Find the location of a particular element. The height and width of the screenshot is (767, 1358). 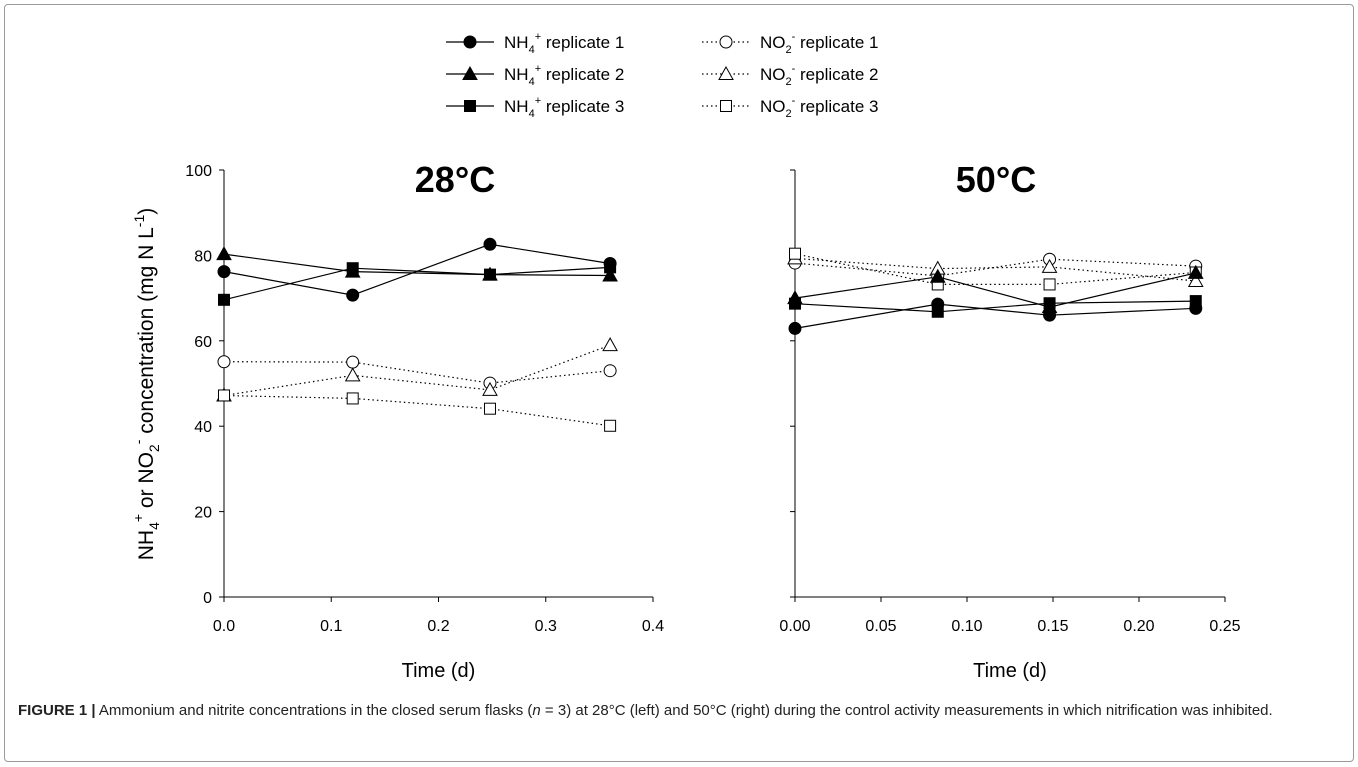

y-tick-label: 100 is located at coordinates (198, 171).